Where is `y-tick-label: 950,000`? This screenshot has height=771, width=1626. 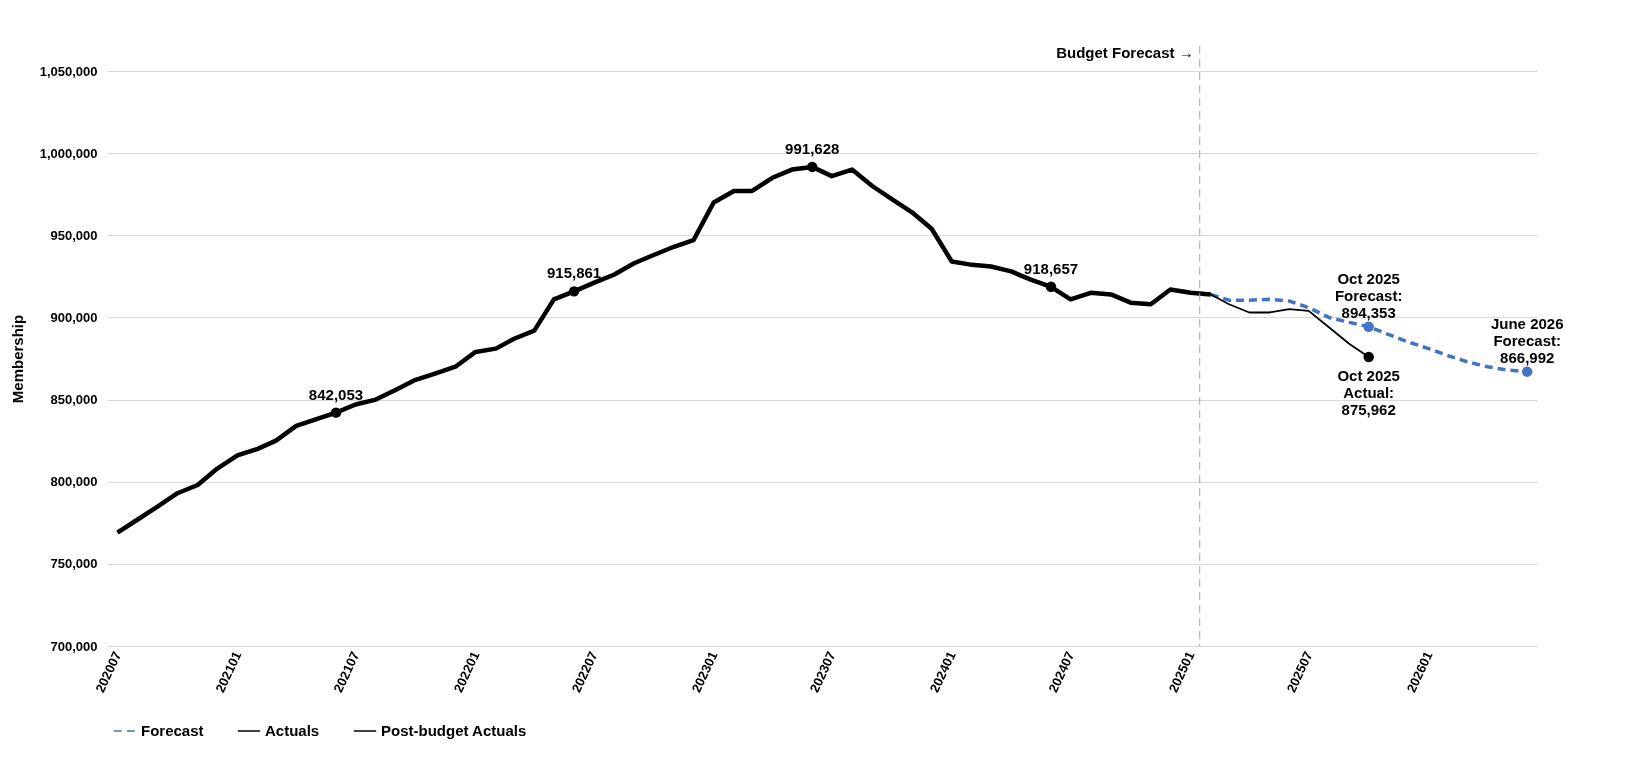 y-tick-label: 950,000 is located at coordinates (74, 235).